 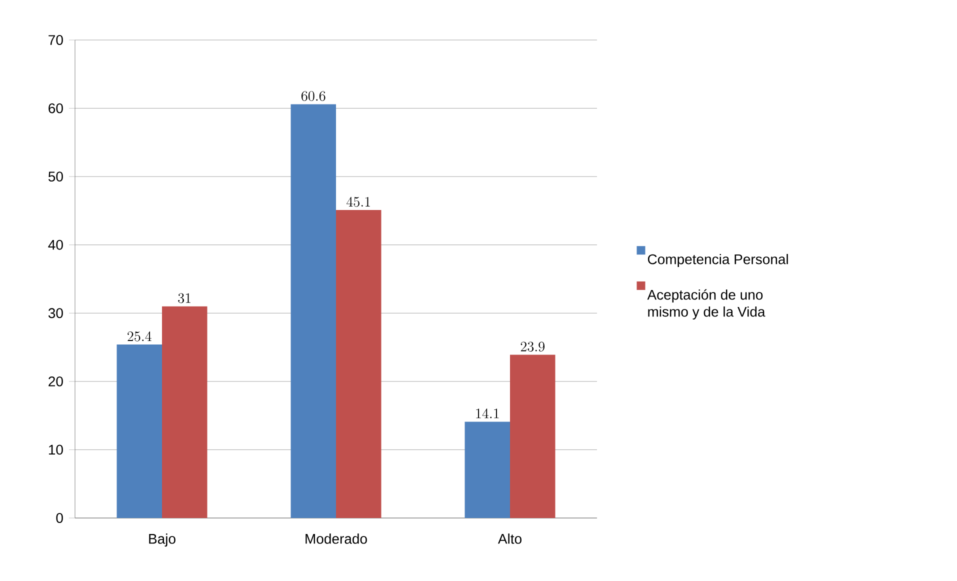 I want to click on data-label: 23.9, so click(x=532, y=347).